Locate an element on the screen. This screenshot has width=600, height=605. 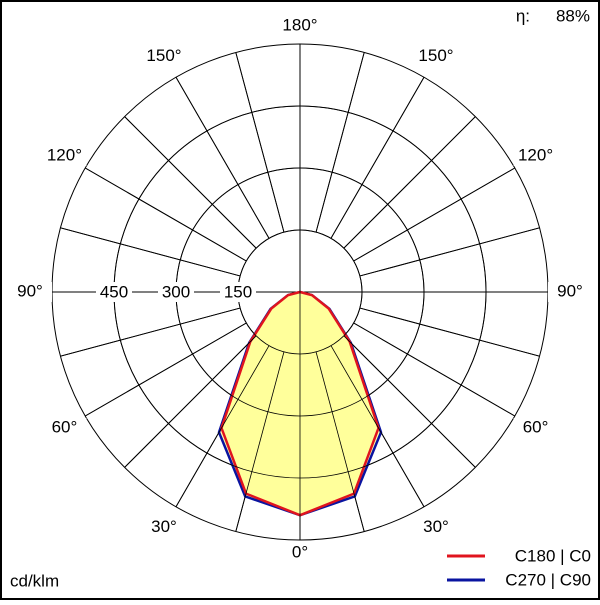
r-tick-label: 150 is located at coordinates (238, 291).